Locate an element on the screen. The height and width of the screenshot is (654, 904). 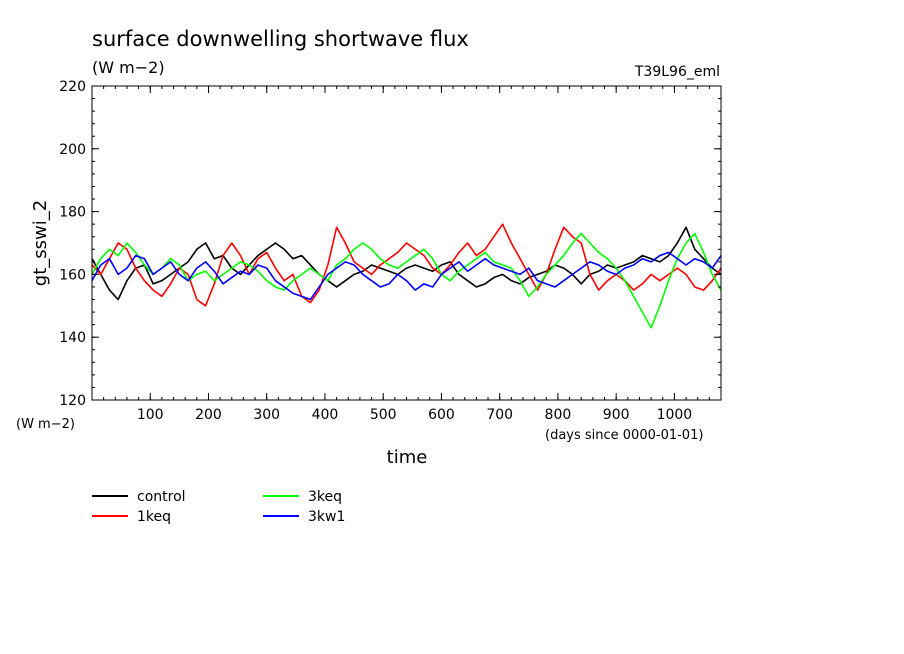
legend-label-control: control is located at coordinates (161, 497).